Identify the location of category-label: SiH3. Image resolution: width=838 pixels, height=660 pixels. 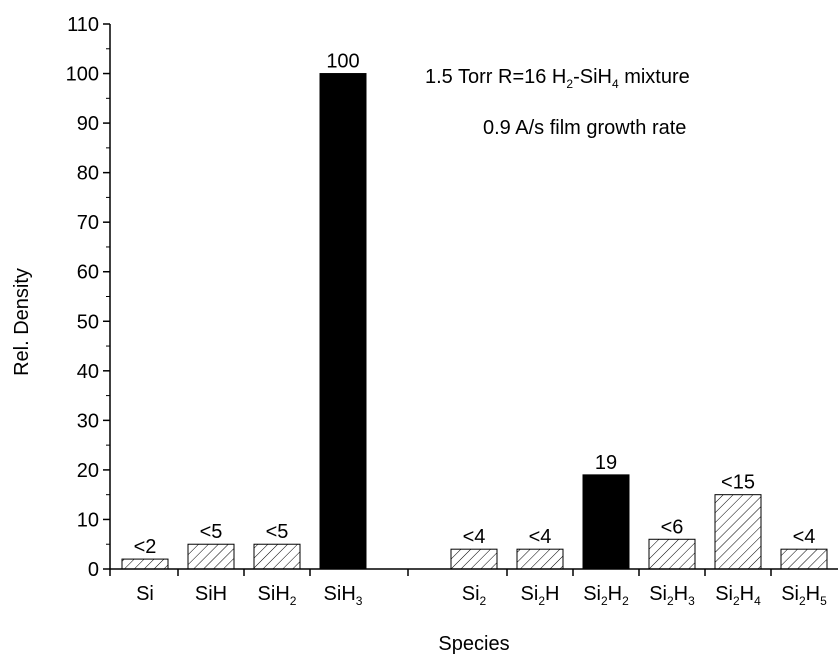
(343, 595).